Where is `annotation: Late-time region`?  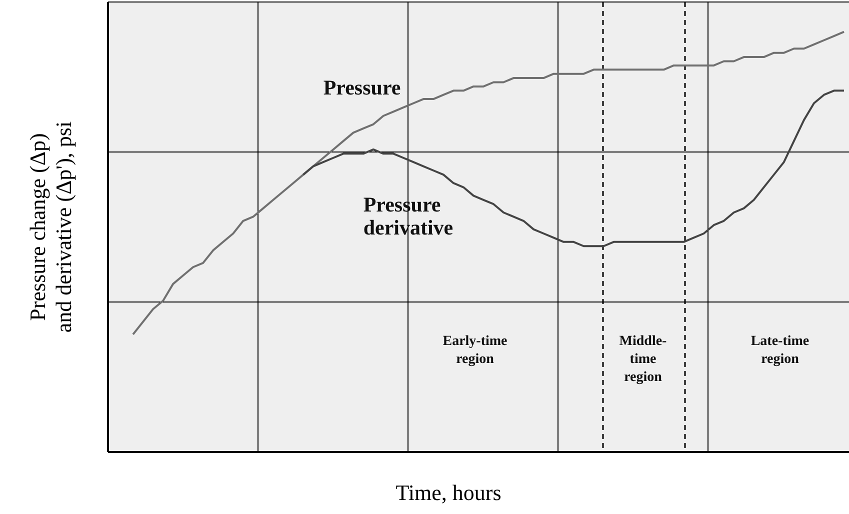 annotation: Late-time region is located at coordinates (780, 350).